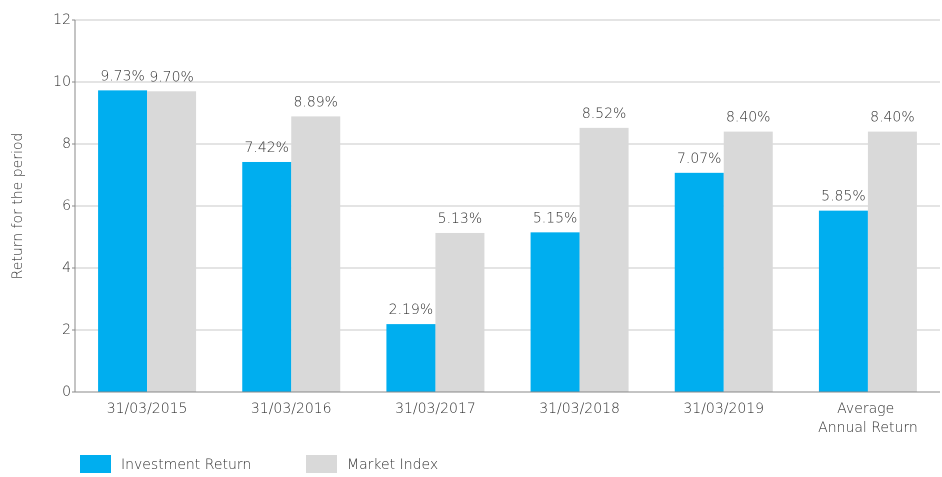  Describe the element at coordinates (723, 409) in the screenshot. I see `x-tick-label: 31/03/2019` at that location.